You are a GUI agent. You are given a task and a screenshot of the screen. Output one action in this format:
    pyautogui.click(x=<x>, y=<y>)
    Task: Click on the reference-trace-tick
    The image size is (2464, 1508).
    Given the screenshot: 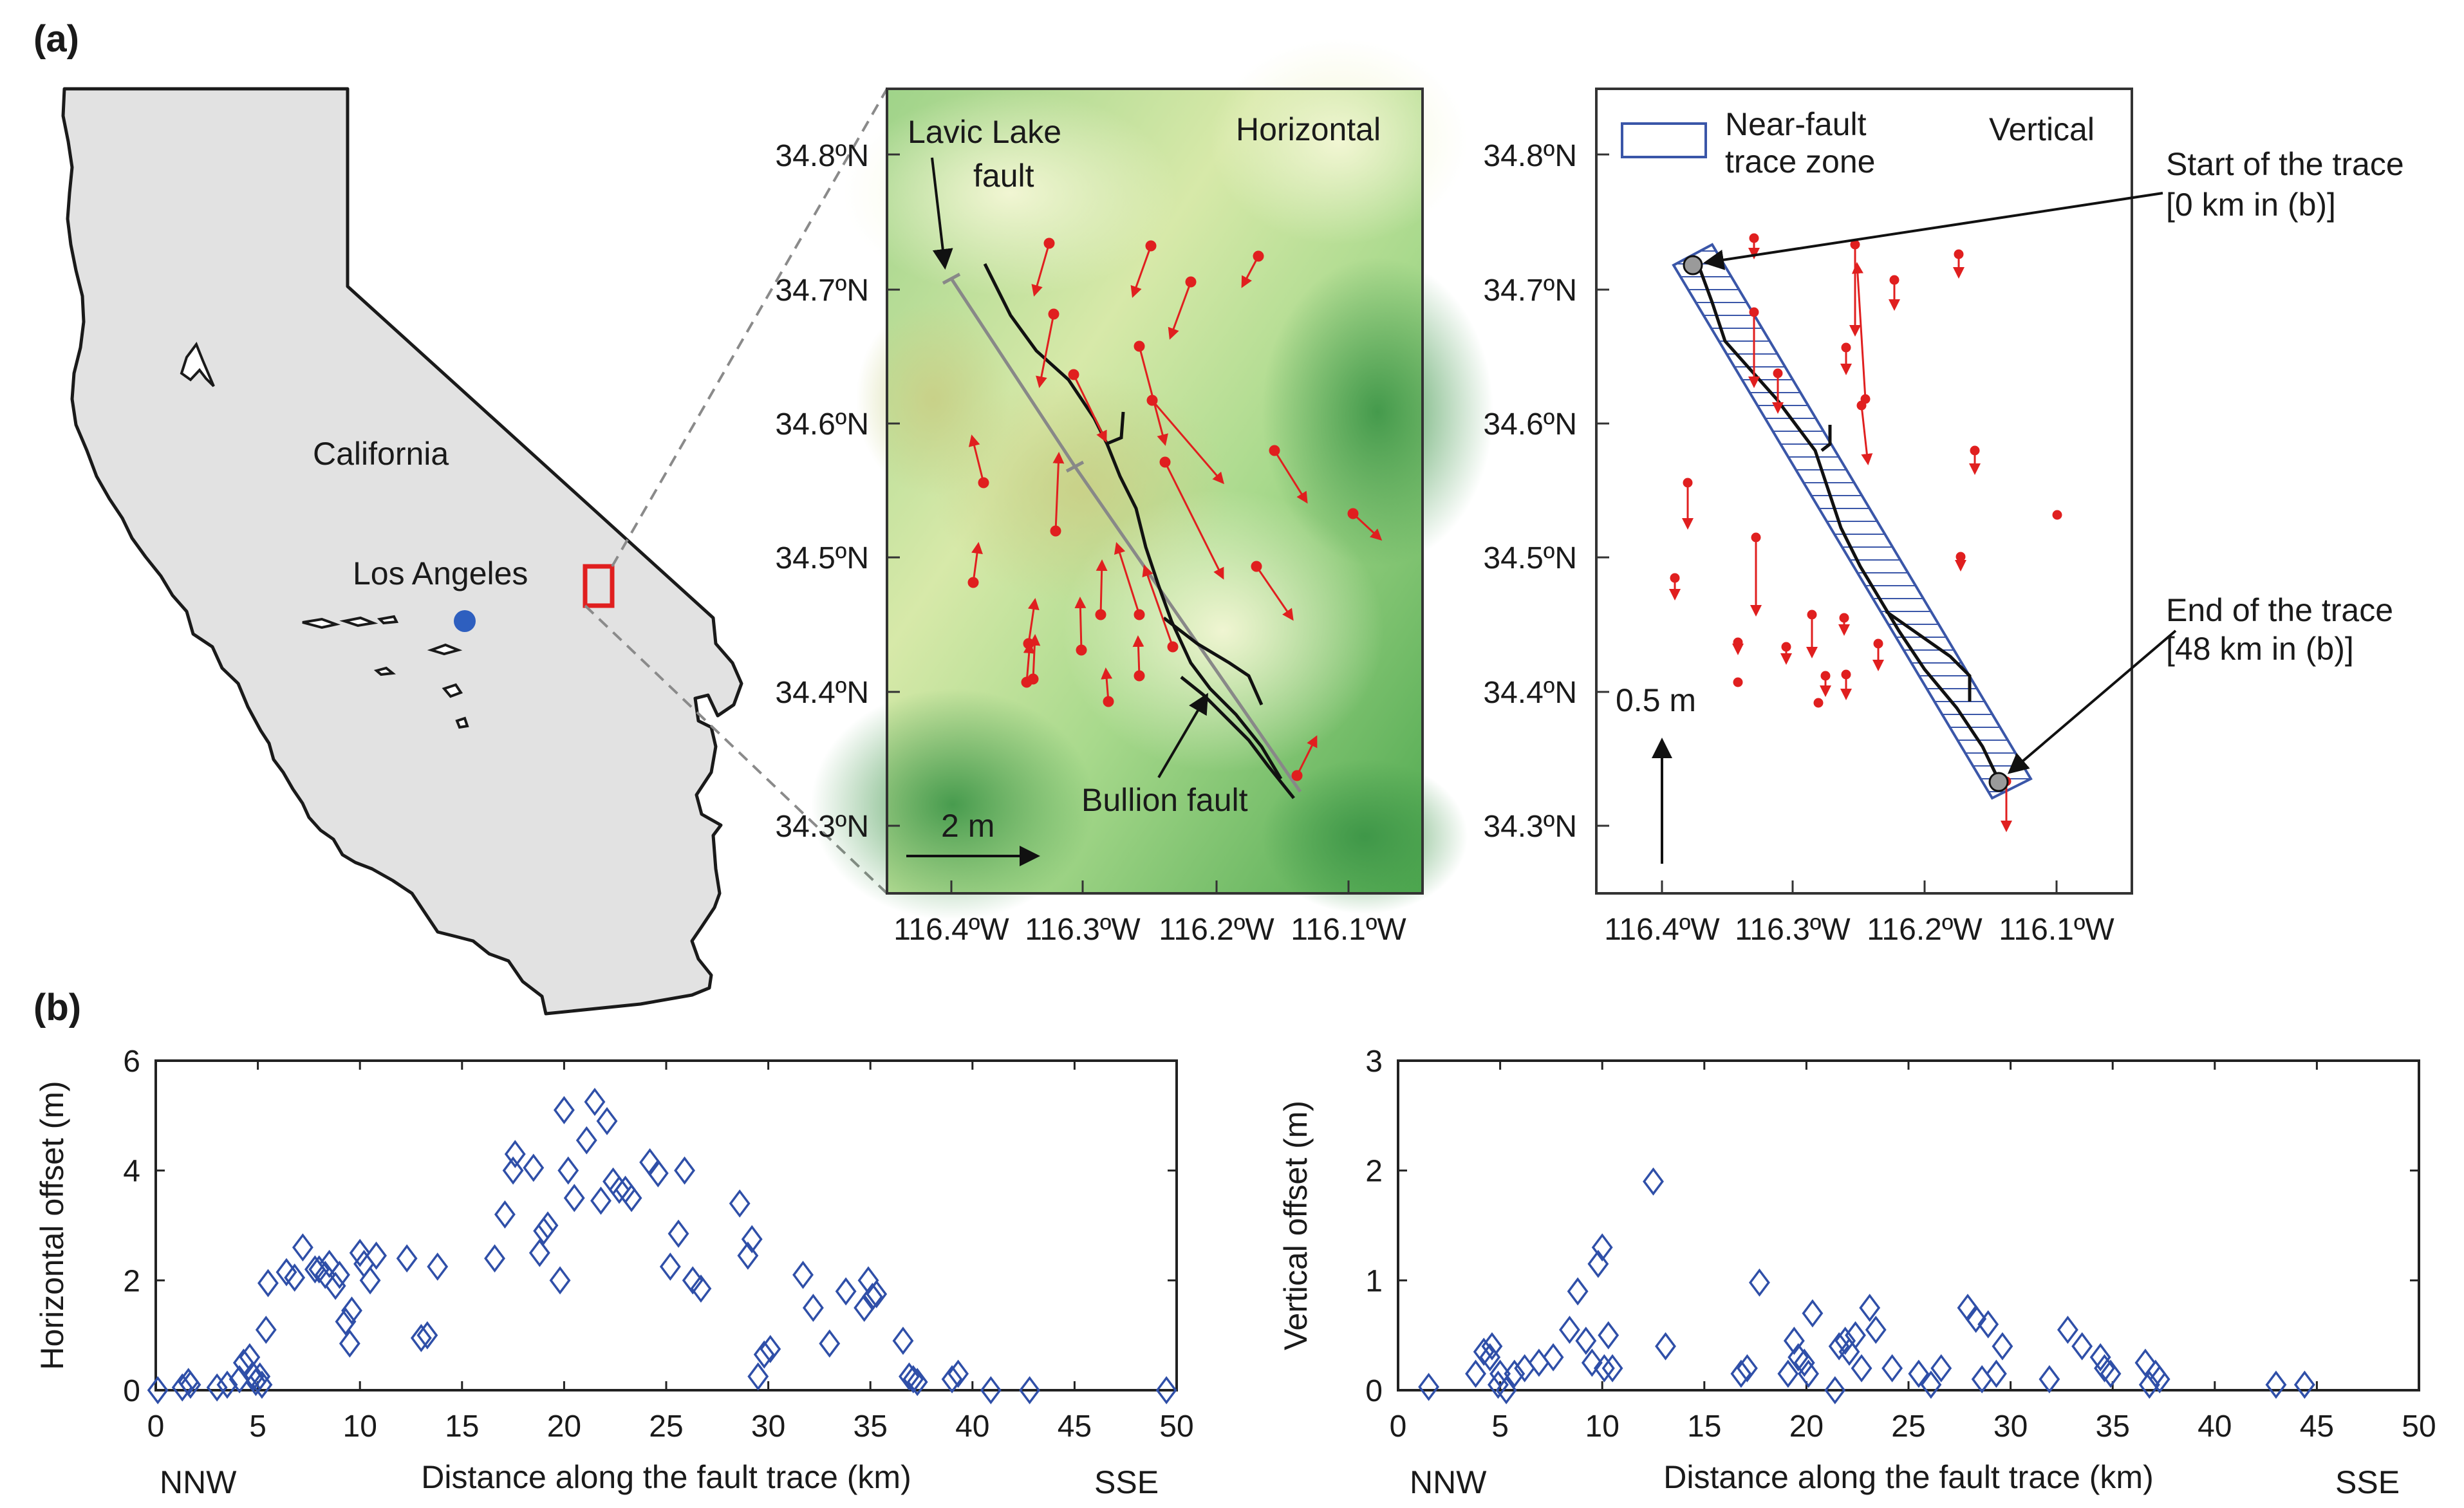 What is the action you would take?
    pyautogui.click(x=1075, y=466)
    